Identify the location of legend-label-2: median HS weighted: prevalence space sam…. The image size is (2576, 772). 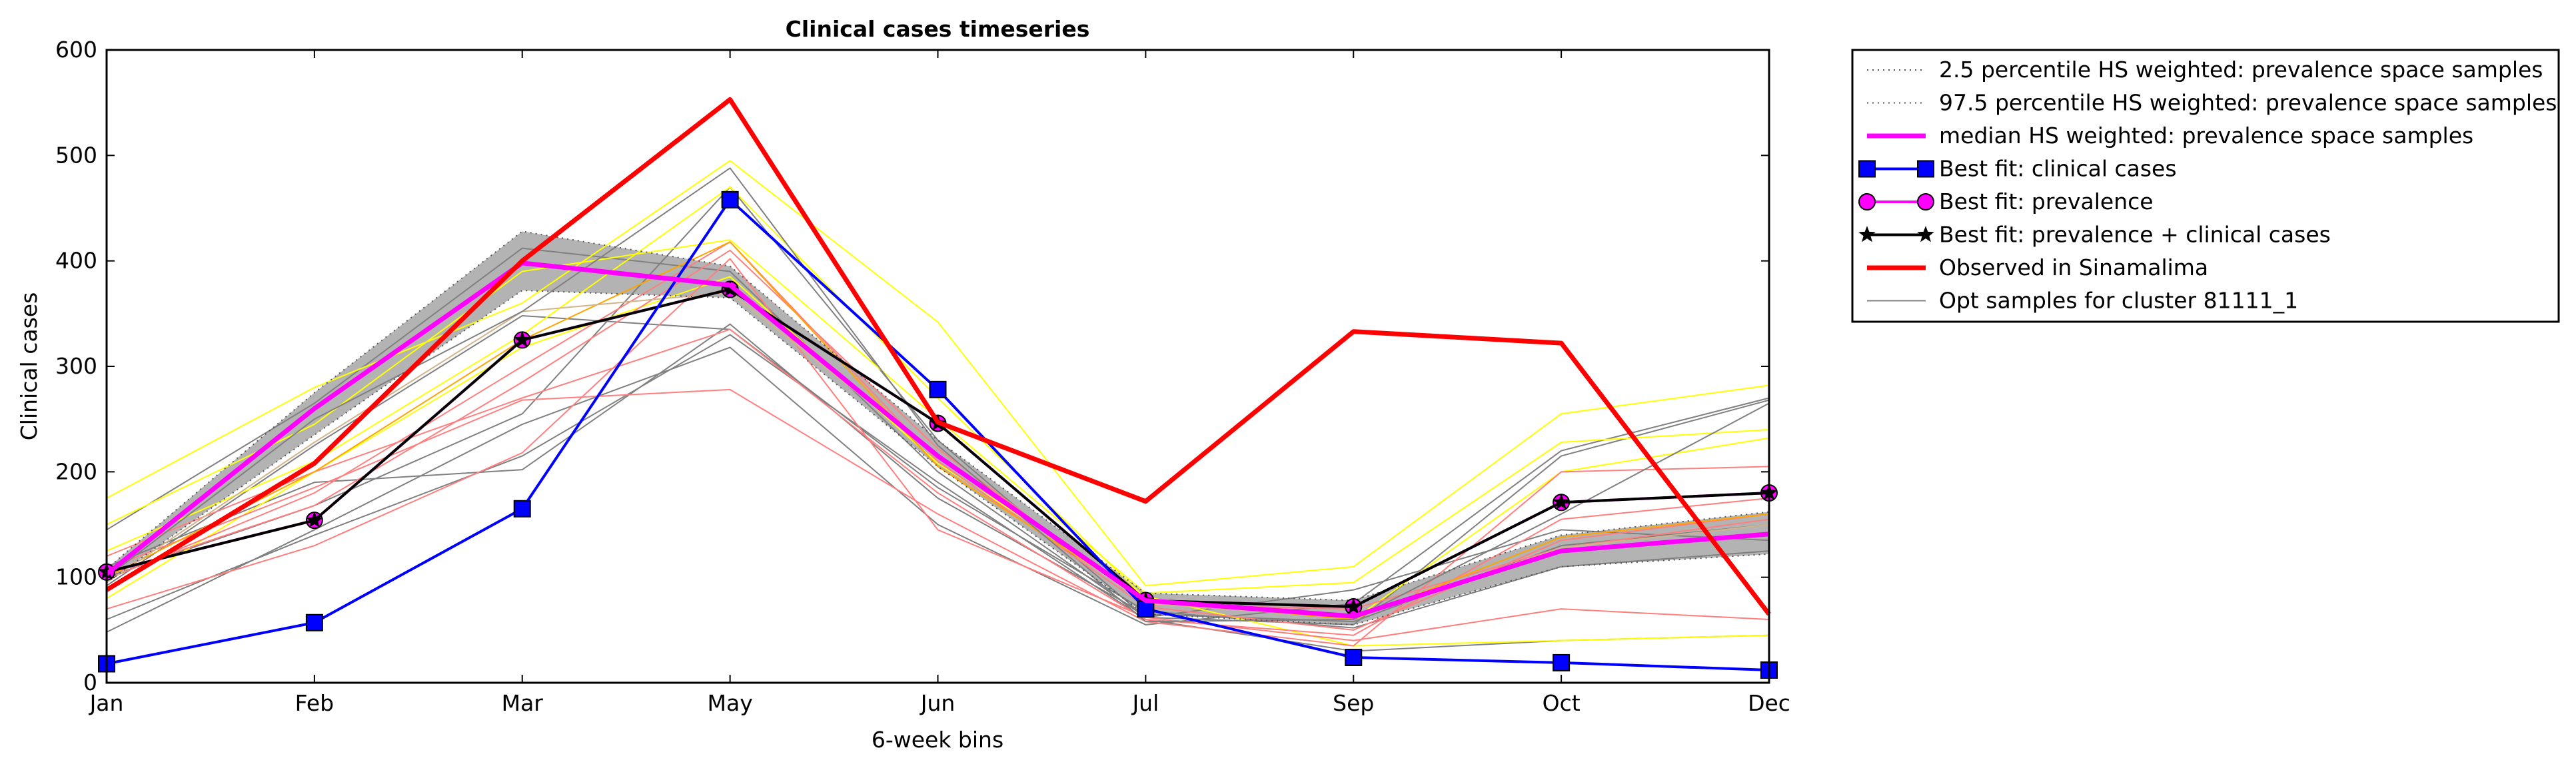
(2206, 136).